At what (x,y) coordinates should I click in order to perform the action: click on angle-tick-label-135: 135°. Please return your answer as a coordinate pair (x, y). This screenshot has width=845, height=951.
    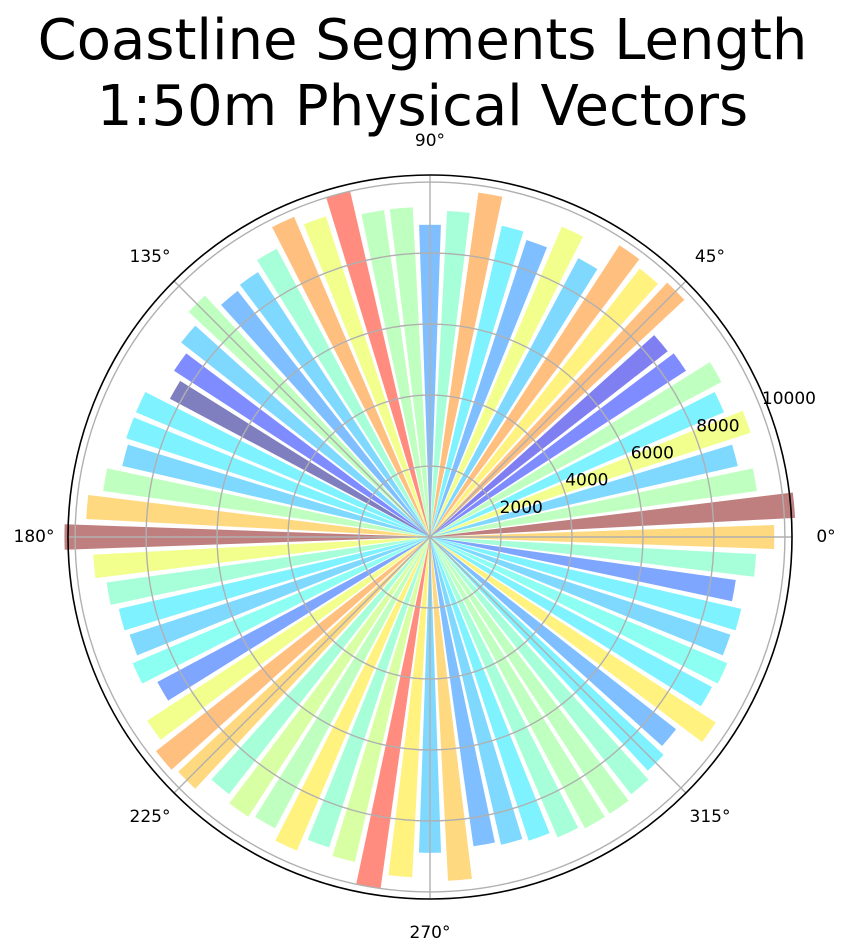
    Looking at the image, I should click on (150, 257).